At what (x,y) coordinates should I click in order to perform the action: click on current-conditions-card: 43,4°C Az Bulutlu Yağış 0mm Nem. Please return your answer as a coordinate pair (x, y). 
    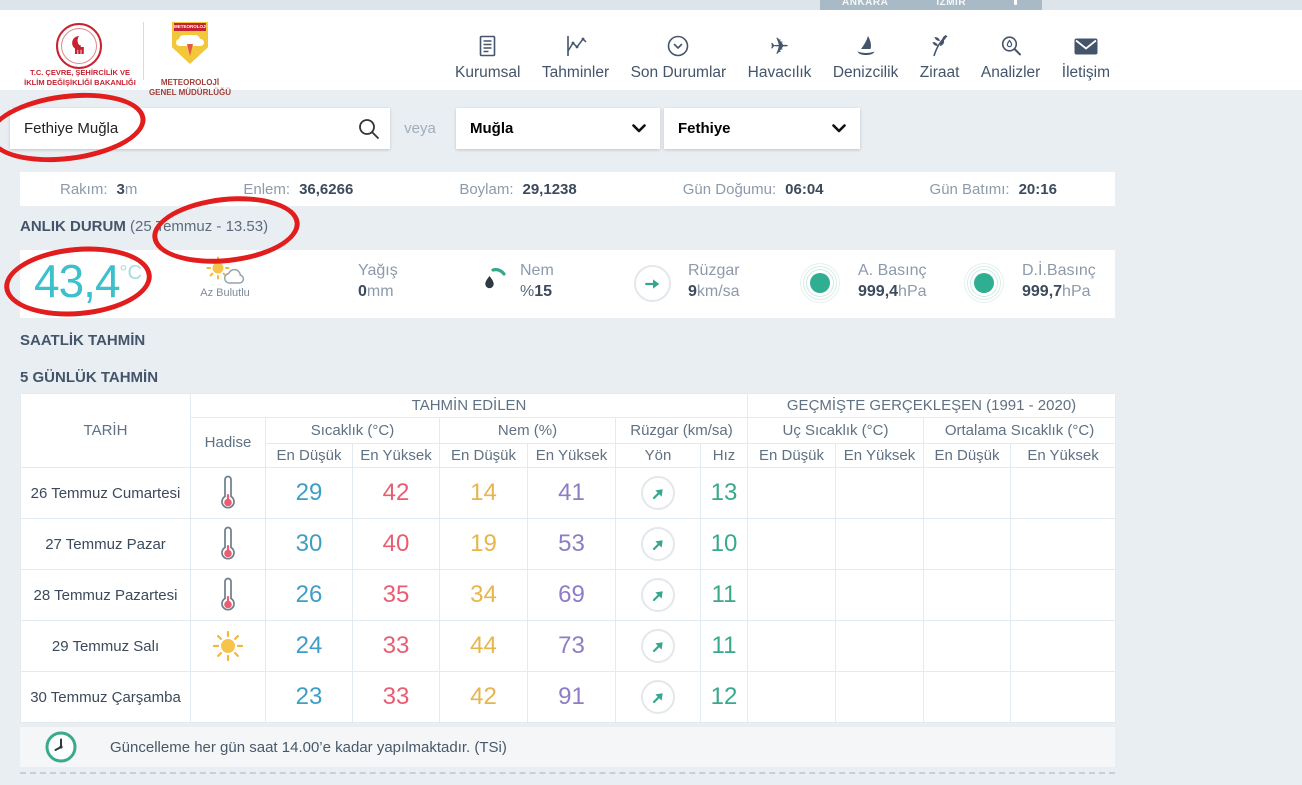
    Looking at the image, I should click on (567, 284).